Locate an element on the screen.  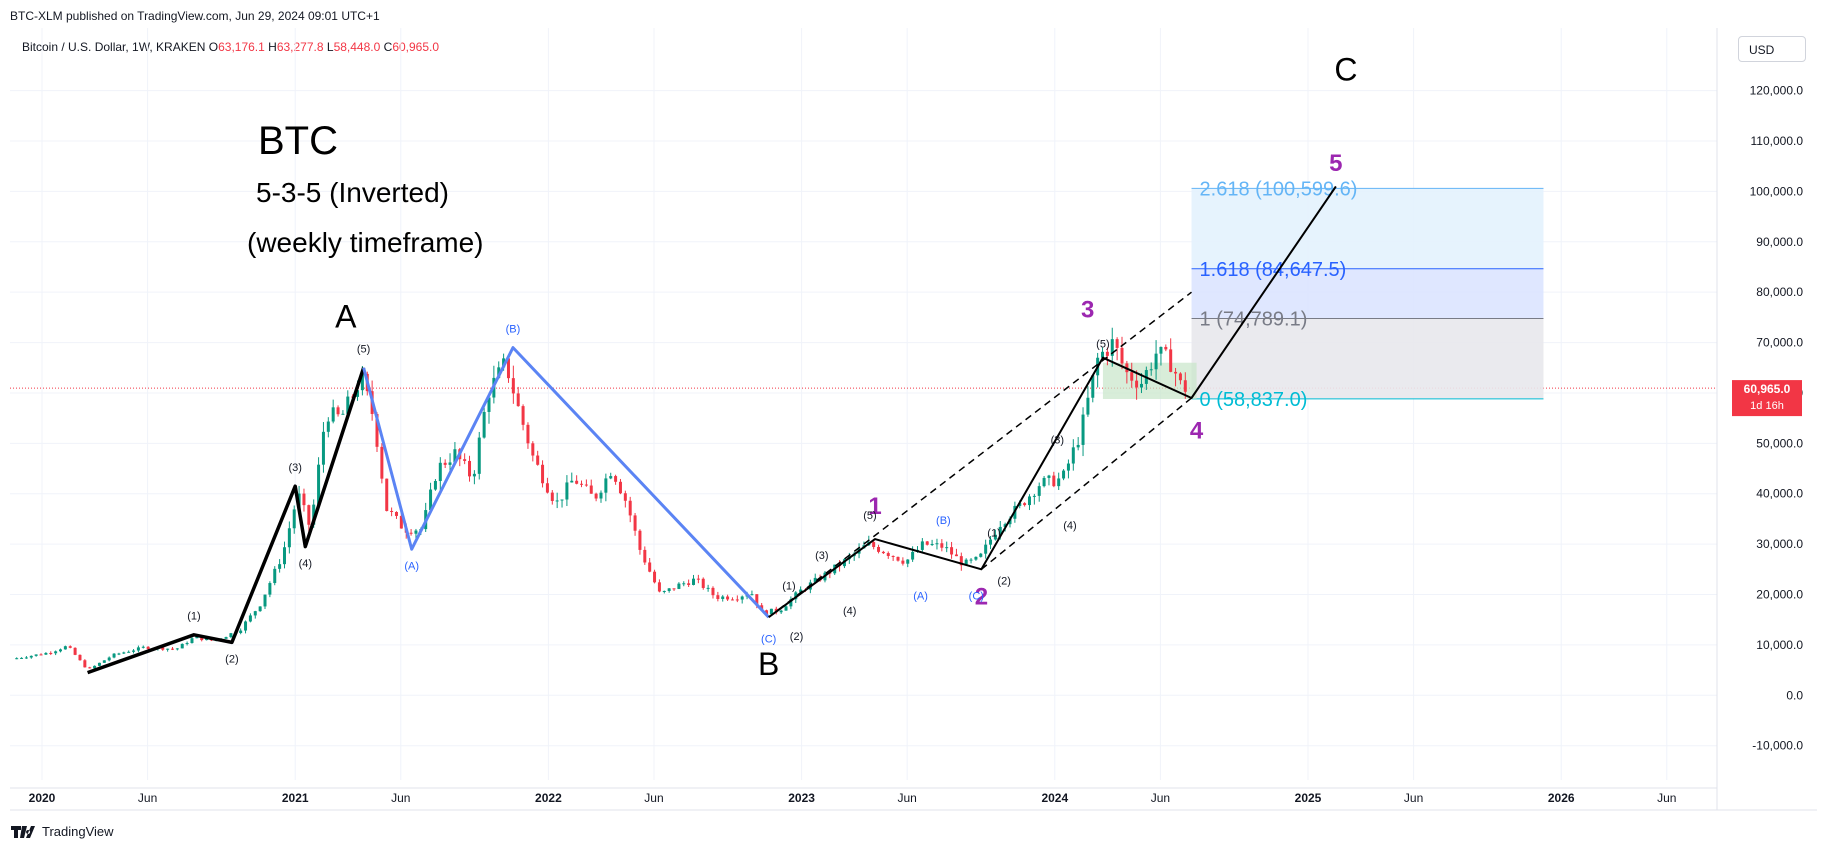
wave-b-line is located at coordinates (566, 482).